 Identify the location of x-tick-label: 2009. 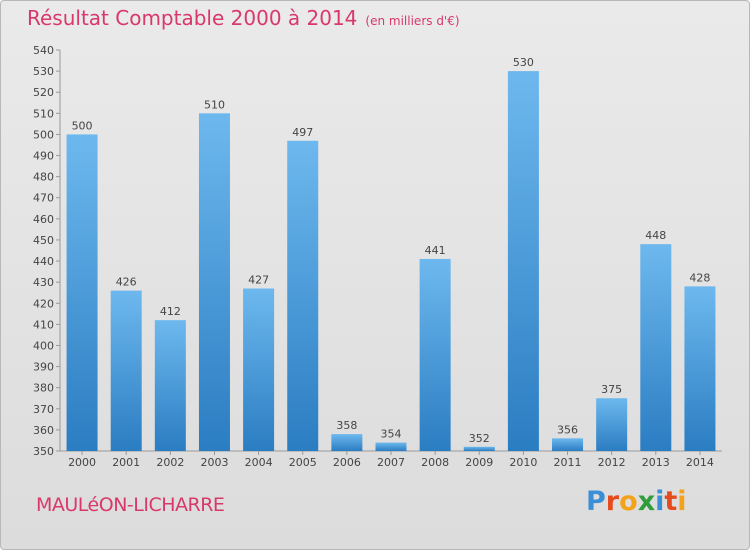
(479, 462).